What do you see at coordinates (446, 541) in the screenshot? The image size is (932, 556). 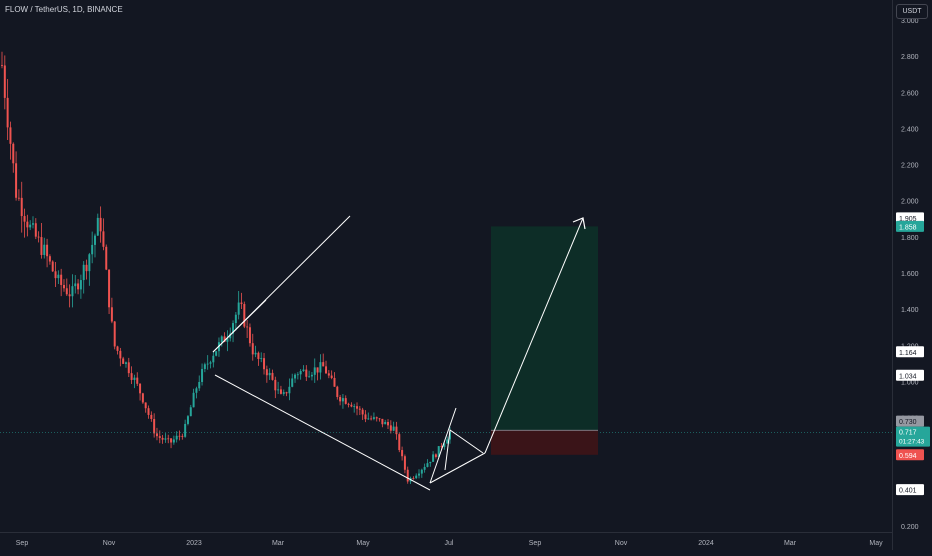 I see `time-axis: Sep Nov 2023 Mar May Jul Sep Nov 2024 Mar May` at bounding box center [446, 541].